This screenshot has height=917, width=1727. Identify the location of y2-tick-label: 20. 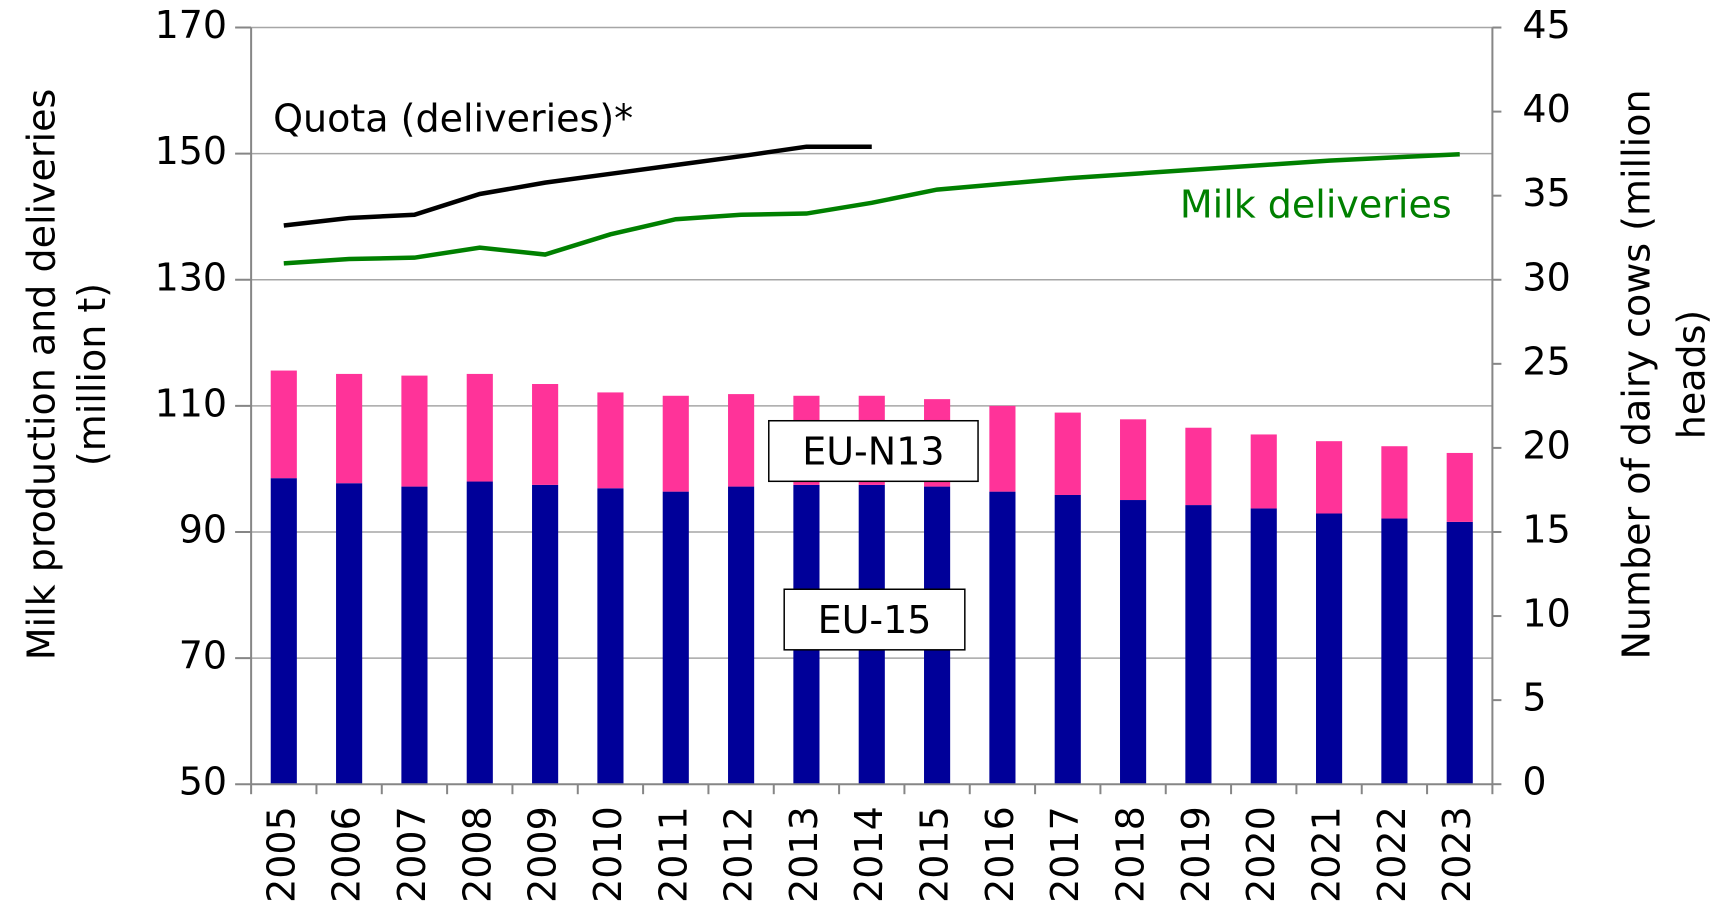
(1546, 445).